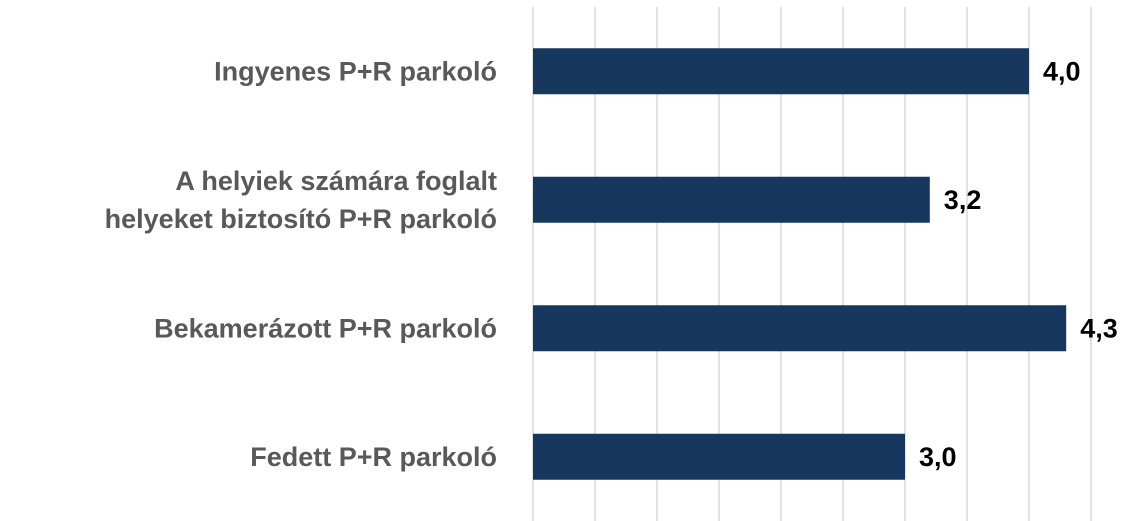 The height and width of the screenshot is (521, 1138). Describe the element at coordinates (963, 200) in the screenshot. I see `data-label: 3,2` at that location.